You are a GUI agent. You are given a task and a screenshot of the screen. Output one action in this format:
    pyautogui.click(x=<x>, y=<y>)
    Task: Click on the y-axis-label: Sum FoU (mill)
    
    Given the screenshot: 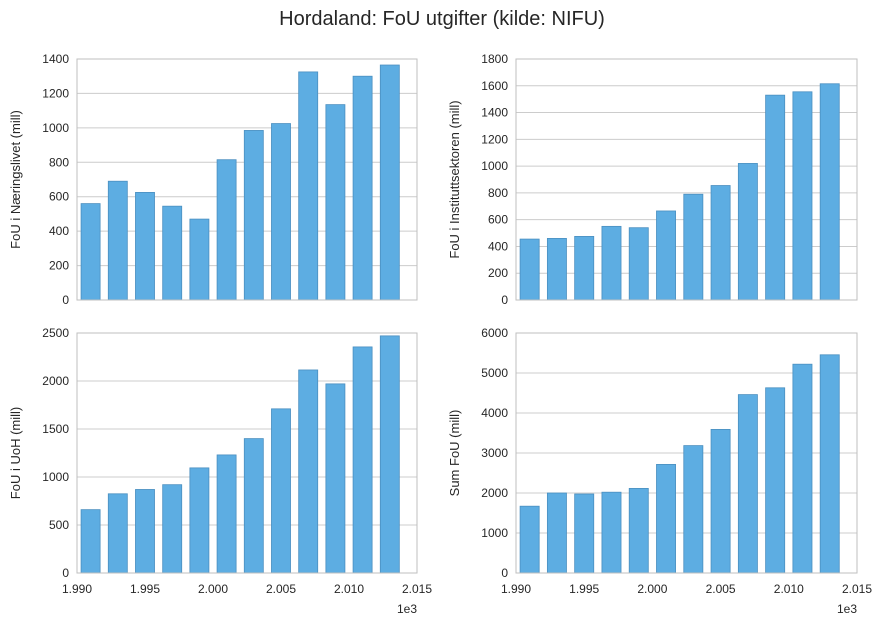 What is the action you would take?
    pyautogui.click(x=454, y=453)
    